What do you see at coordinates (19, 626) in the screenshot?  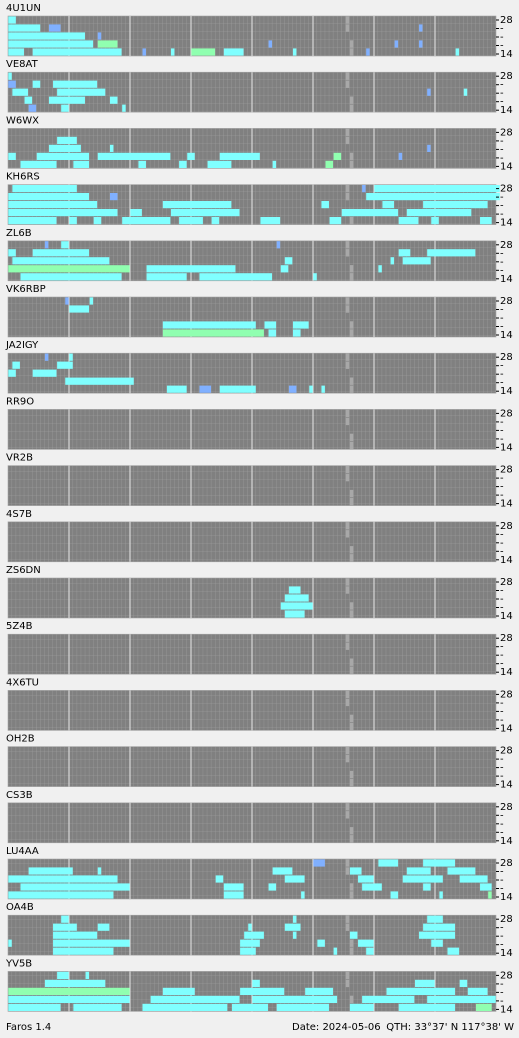 I see `station-call: 5Z4B` at bounding box center [19, 626].